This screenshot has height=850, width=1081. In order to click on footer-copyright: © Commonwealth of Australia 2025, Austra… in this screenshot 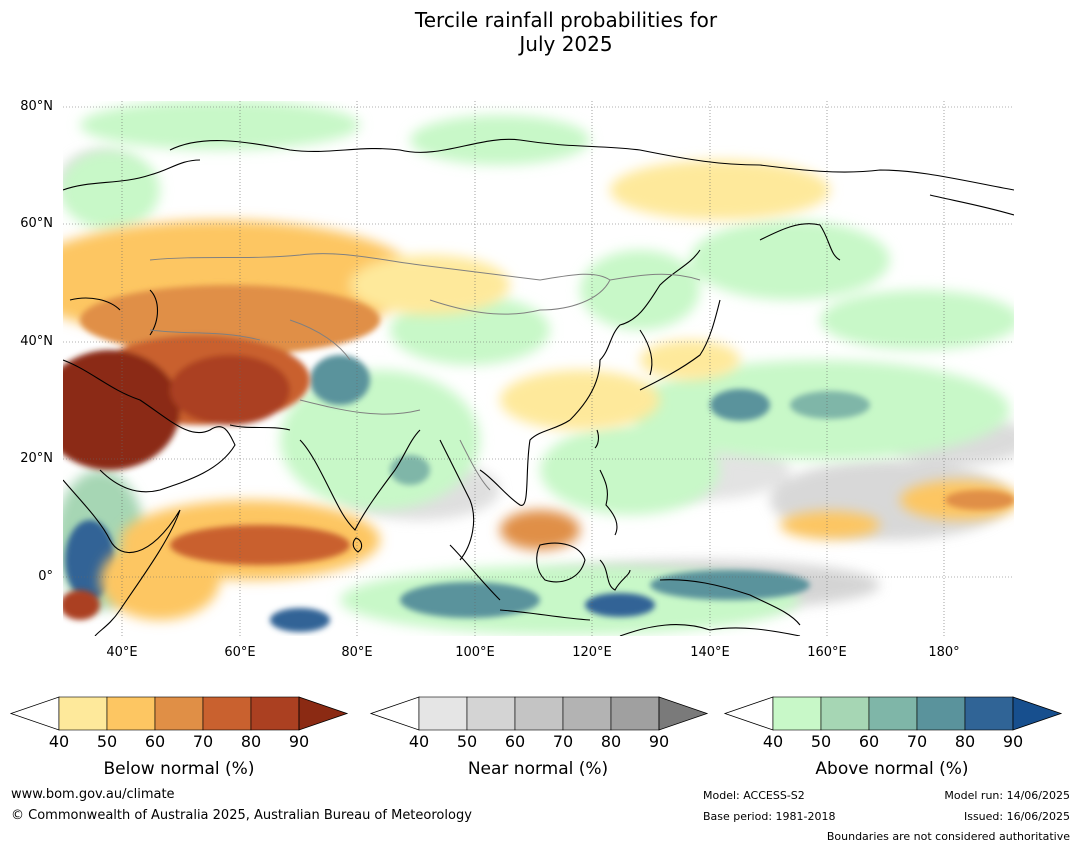, I will do `click(241, 815)`.